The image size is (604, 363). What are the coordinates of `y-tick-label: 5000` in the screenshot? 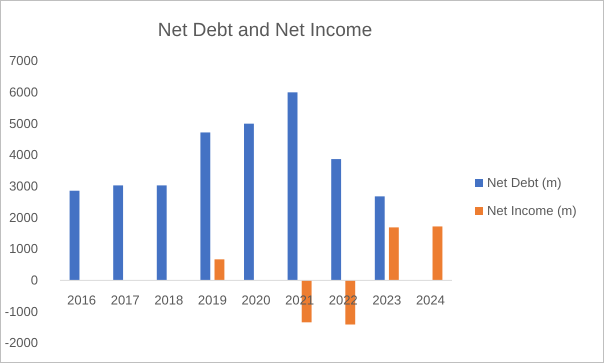 It's located at (23, 123).